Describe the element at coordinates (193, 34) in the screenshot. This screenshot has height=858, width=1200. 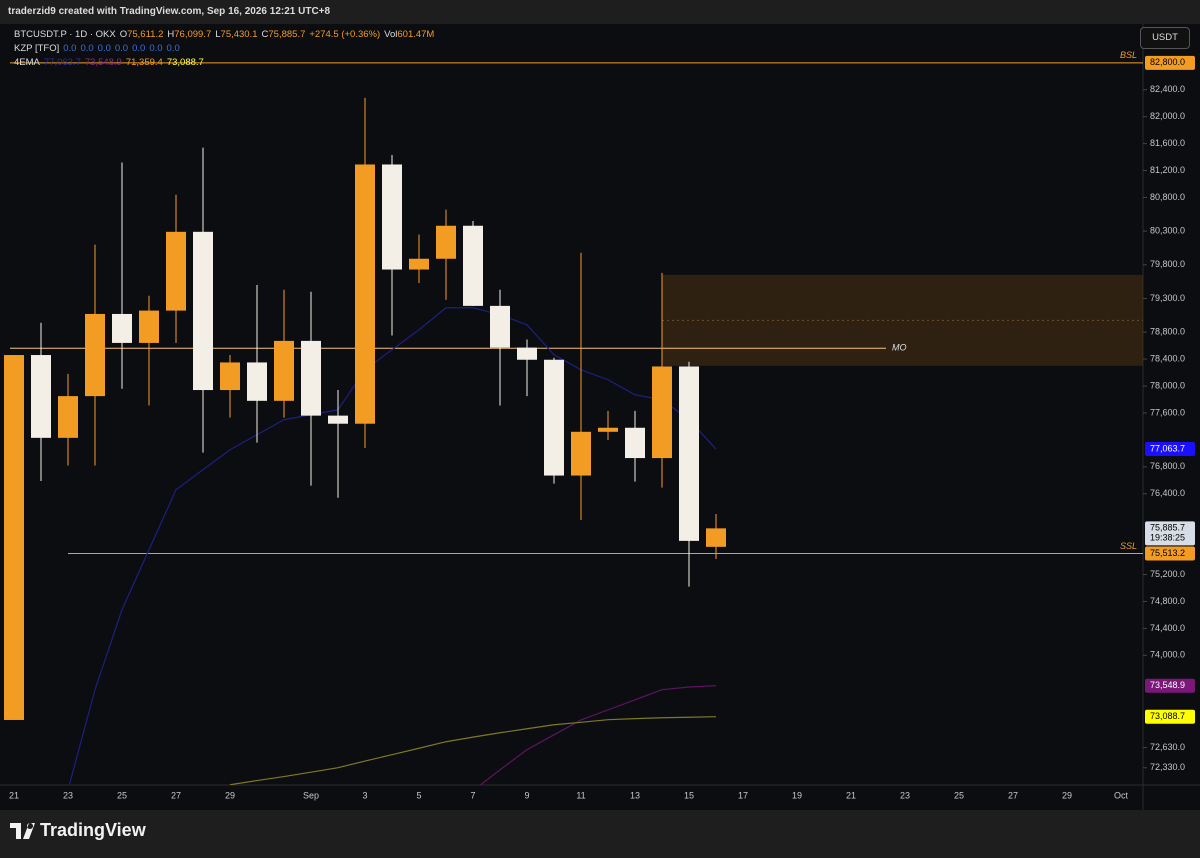
I see `ohlc-value: 76,099.7` at that location.